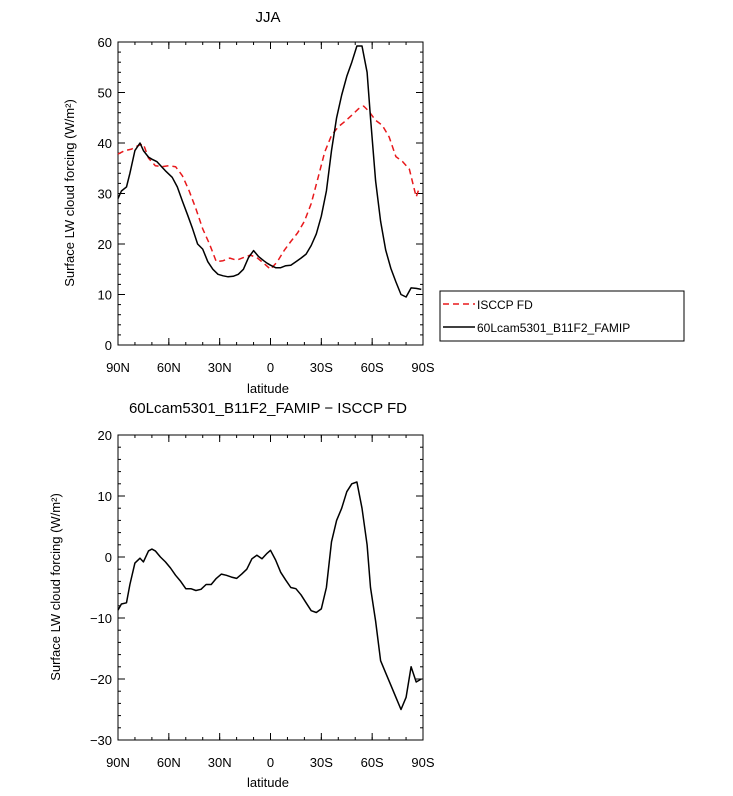  Describe the element at coordinates (321, 367) in the screenshot. I see `top-x-tick-label: 30S` at that location.